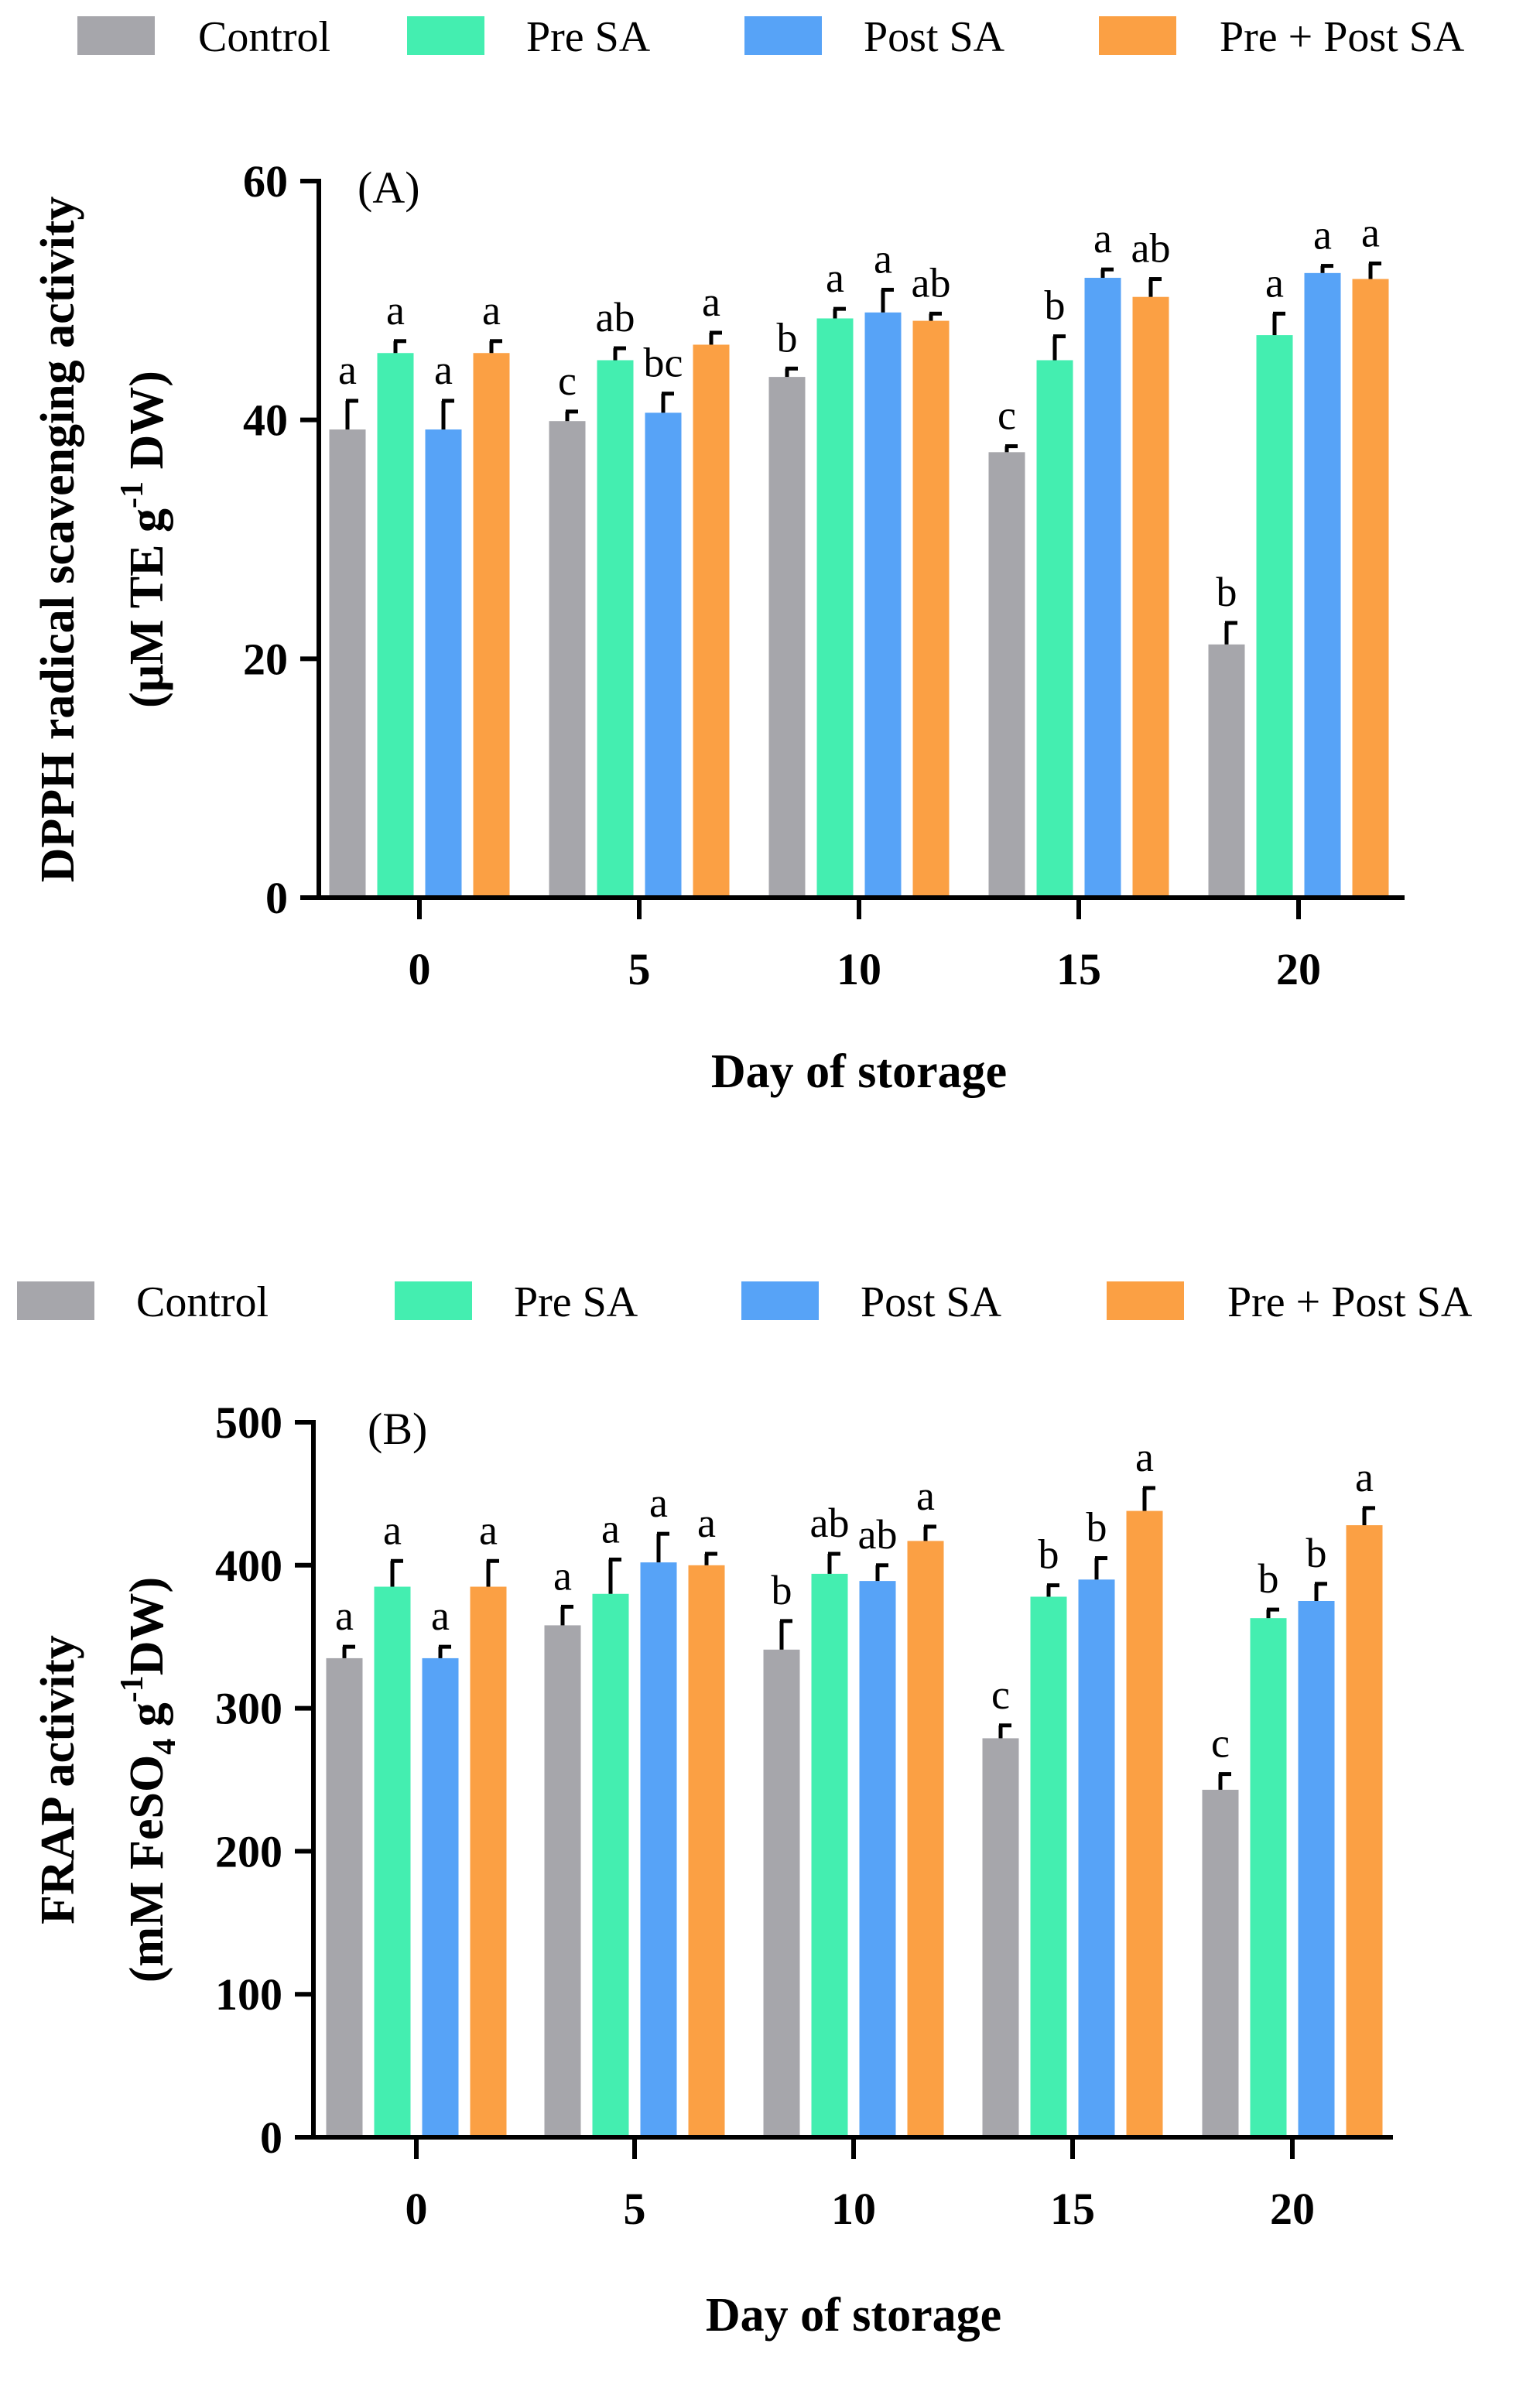  What do you see at coordinates (397, 1429) in the screenshot?
I see `panel-label: (B)` at bounding box center [397, 1429].